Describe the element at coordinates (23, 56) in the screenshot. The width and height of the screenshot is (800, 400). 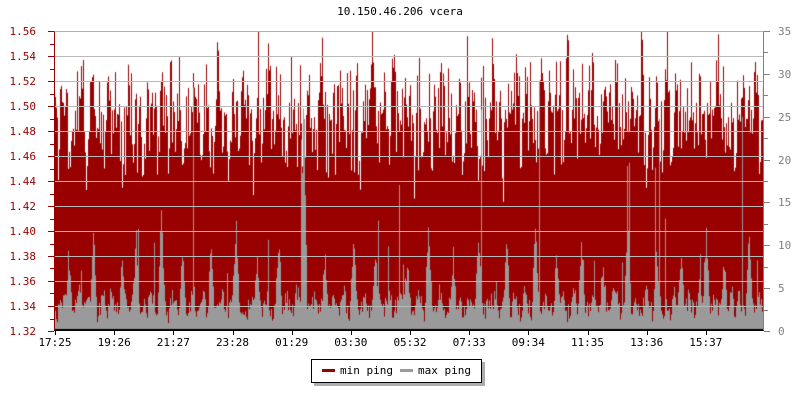
I see `y-axis-left-tick-label: 1.54` at that location.